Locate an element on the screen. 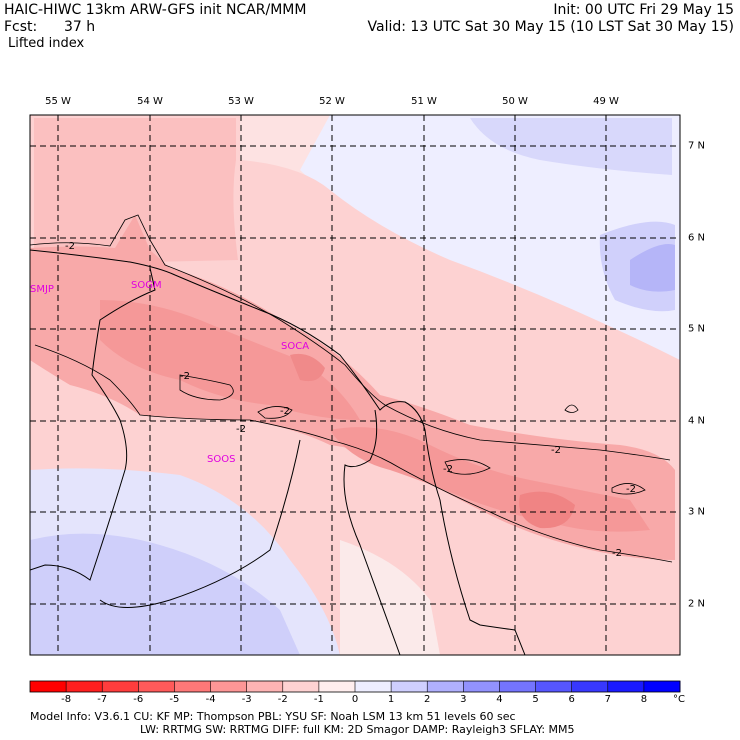 The width and height of the screenshot is (740, 740). lat-label-3n: 3 N is located at coordinates (697, 512).